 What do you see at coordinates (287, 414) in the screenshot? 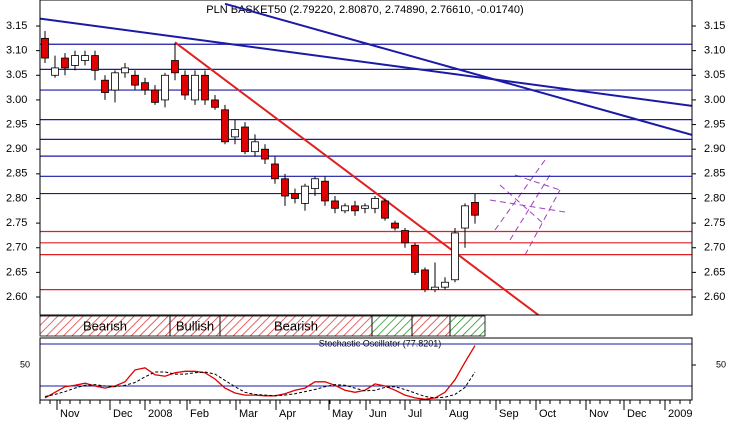
I see `x-tick-label: Apr` at bounding box center [287, 414].